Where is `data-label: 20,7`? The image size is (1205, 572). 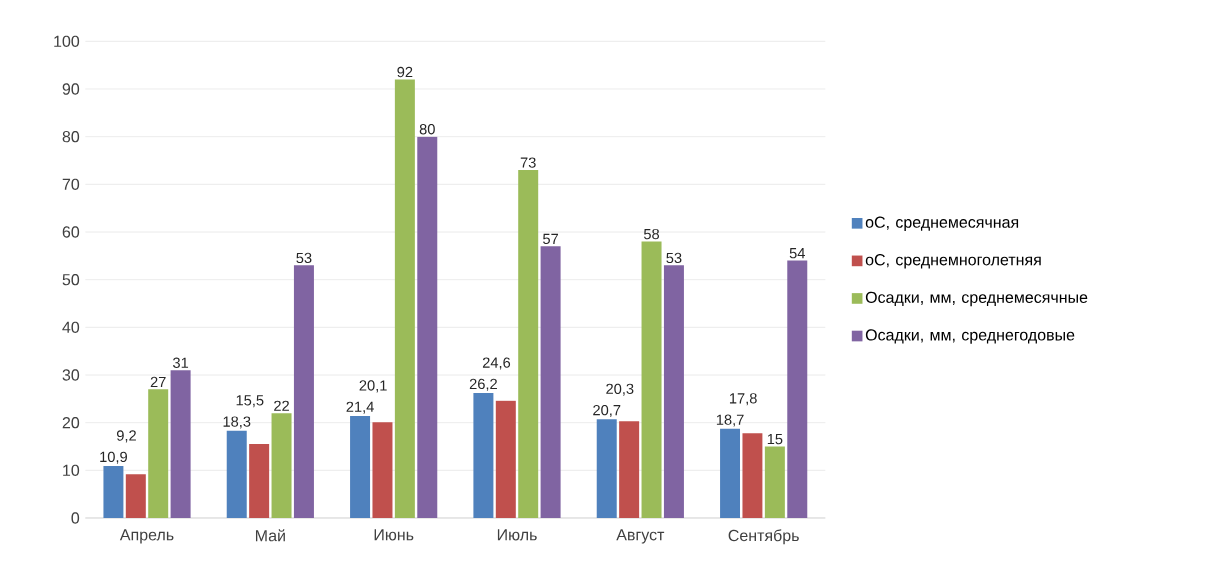
data-label: 20,7 is located at coordinates (607, 411).